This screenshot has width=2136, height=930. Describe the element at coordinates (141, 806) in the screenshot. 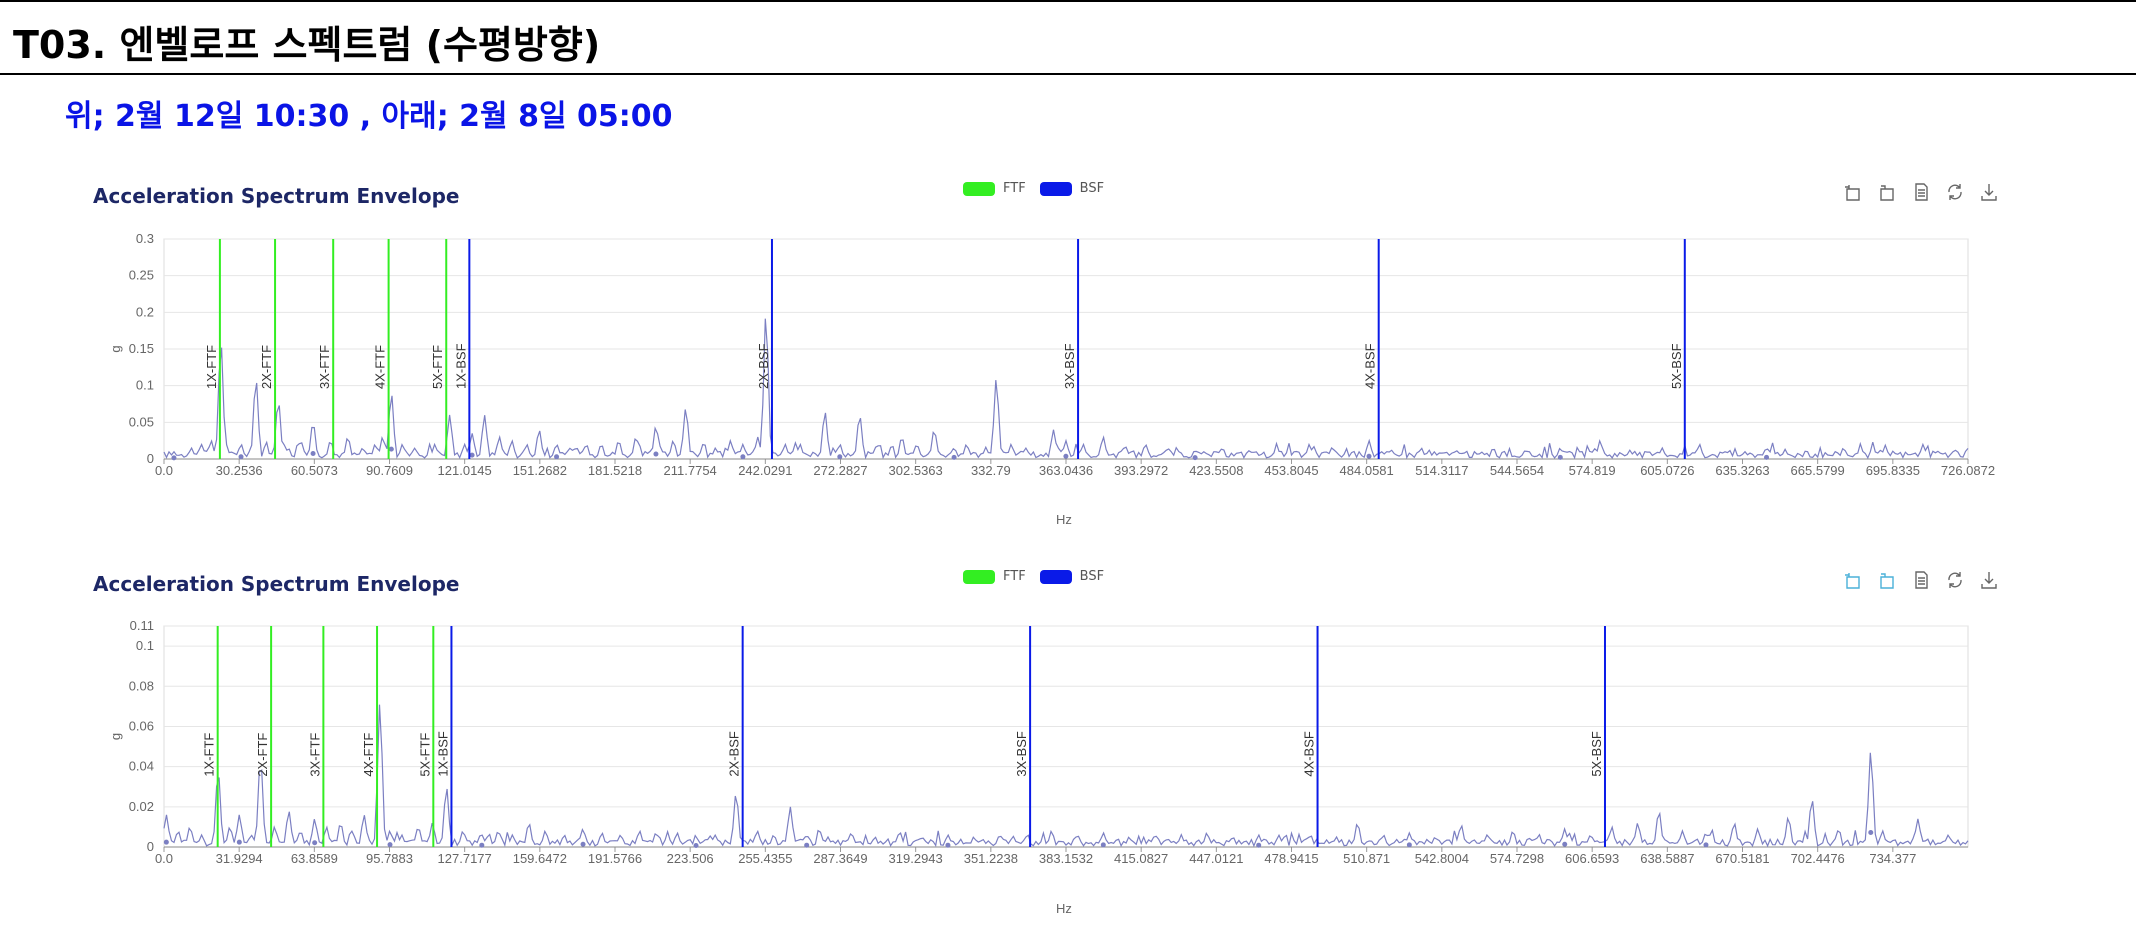

I see `y-tick-label: 0.02` at that location.